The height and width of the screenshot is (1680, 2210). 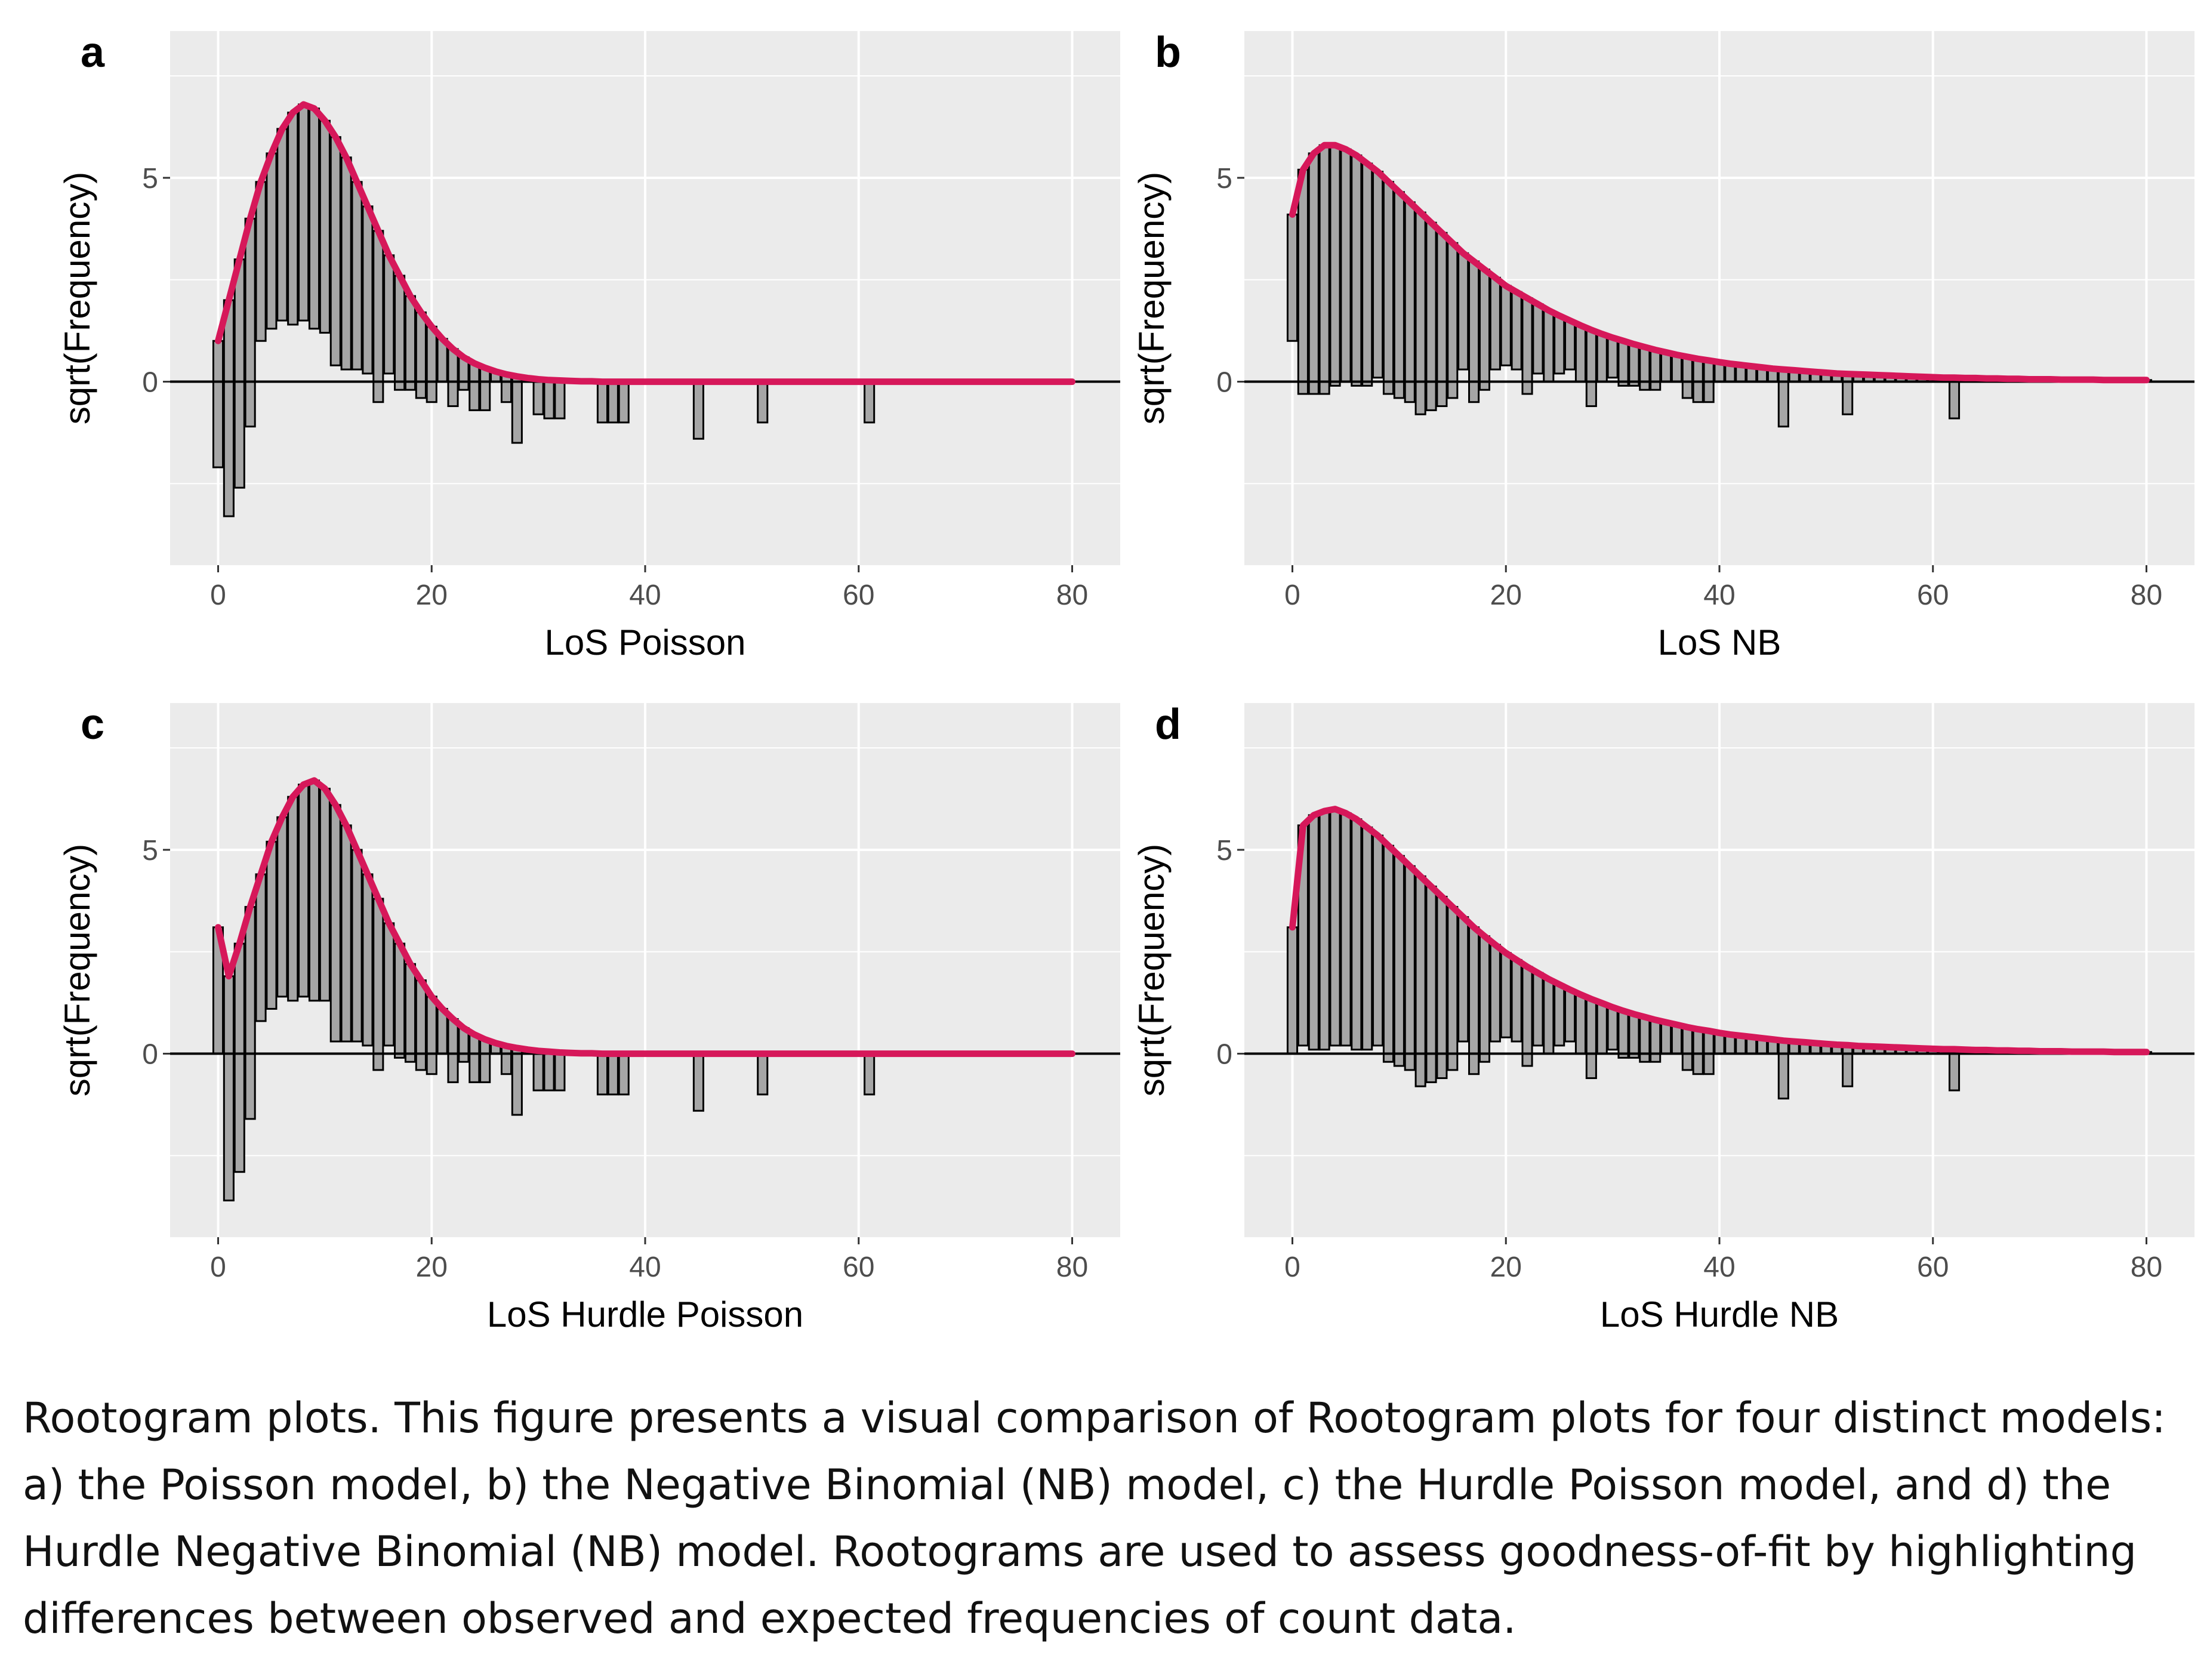 What do you see at coordinates (218, 595) in the screenshot?
I see `x-tick-label: 0` at bounding box center [218, 595].